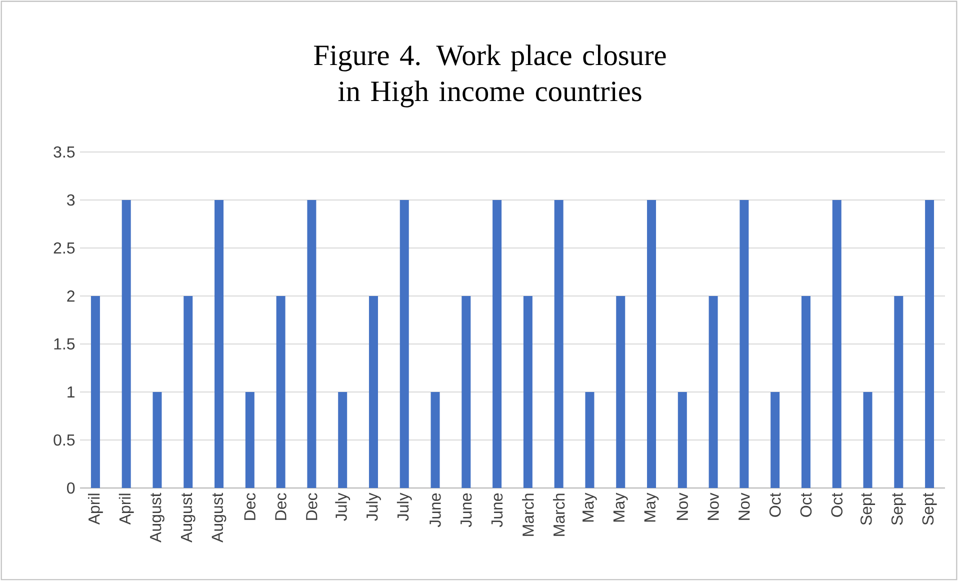 Image resolution: width=958 pixels, height=581 pixels. I want to click on y-tick-label: 0.5, so click(64, 440).